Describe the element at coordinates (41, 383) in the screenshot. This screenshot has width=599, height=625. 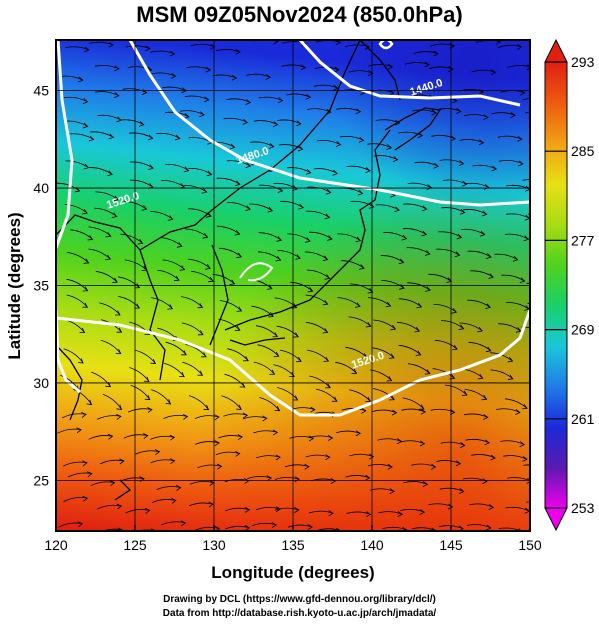
I see `y-tick-label: 30` at that location.